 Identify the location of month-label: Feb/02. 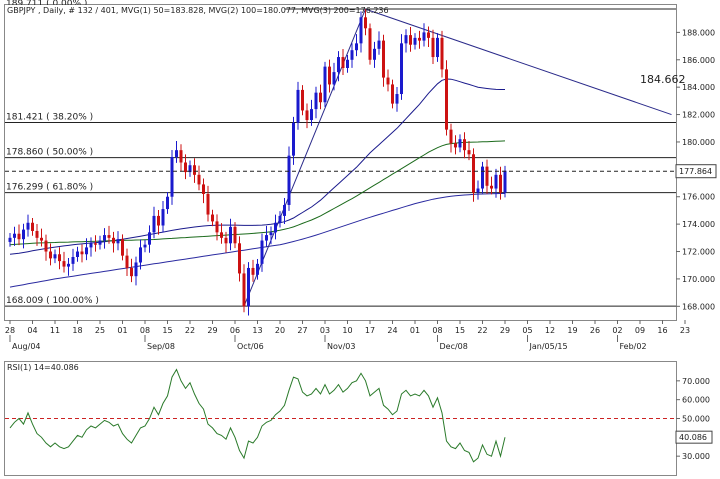
(633, 346).